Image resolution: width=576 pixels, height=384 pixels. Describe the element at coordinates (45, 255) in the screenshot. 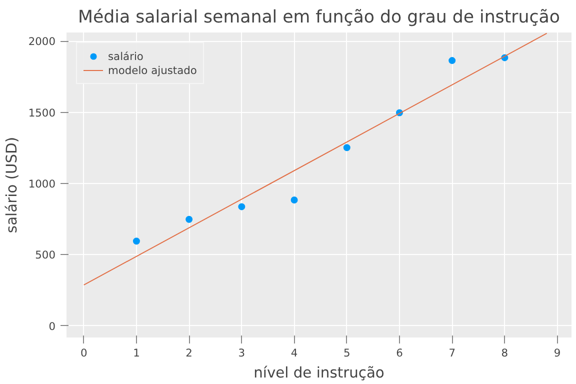

I see `y-tick-label: 500` at that location.